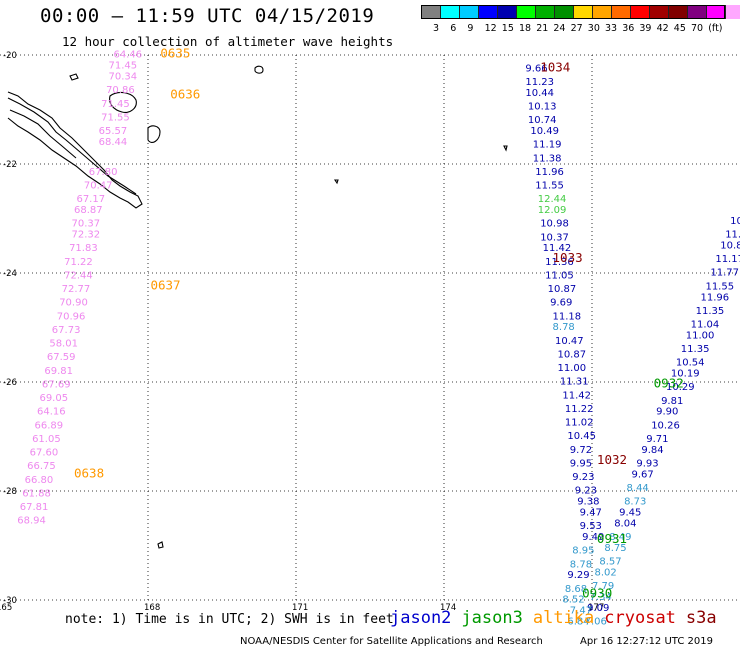 This screenshot has width=740, height=650. What do you see at coordinates (679, 28) in the screenshot?
I see `color-tick-label-14: 45` at bounding box center [679, 28].